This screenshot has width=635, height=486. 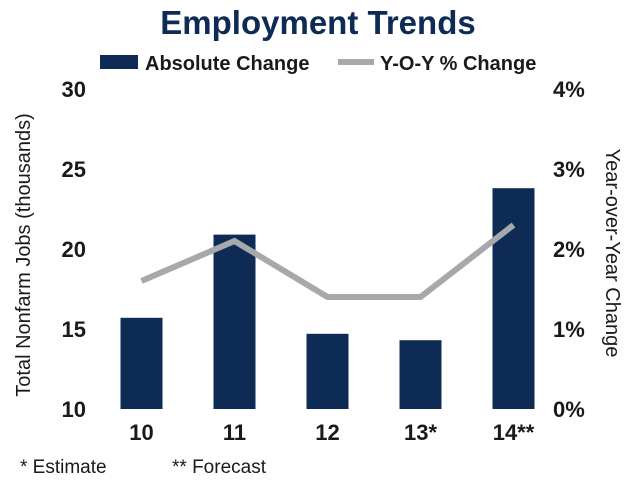 I want to click on line-series, so click(x=328, y=261).